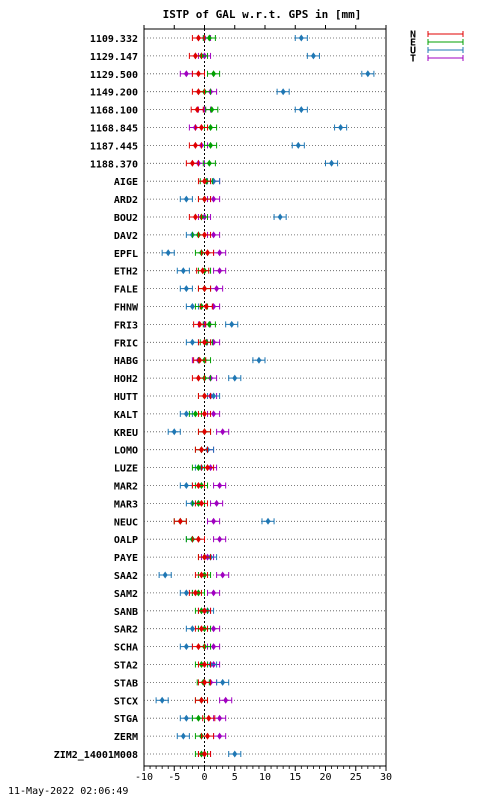 This screenshot has height=797, width=480. I want to click on station-label: 1187.445, so click(114, 146).